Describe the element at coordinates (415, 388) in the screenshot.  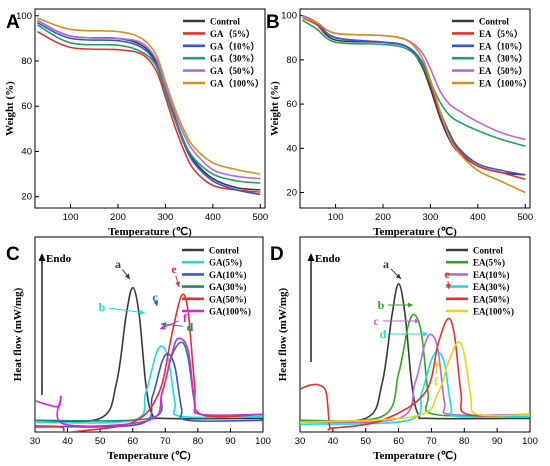
I see `series-line-d` at that location.